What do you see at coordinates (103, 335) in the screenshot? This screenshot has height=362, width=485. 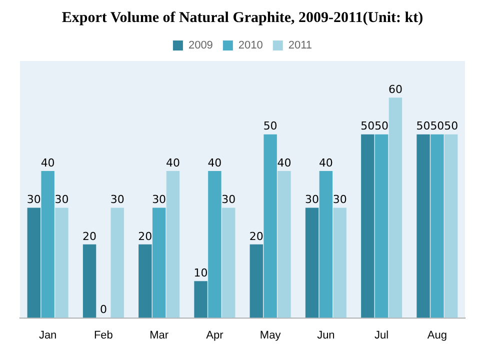 I see `x-tick-label: Feb` at bounding box center [103, 335].